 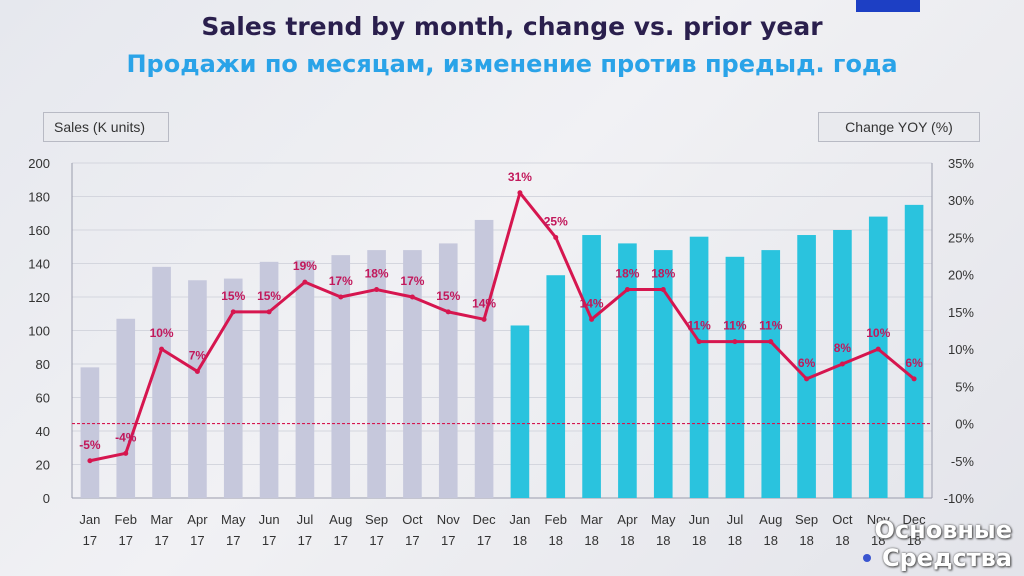 I want to click on left-tick-label: 100, so click(x=39, y=331).